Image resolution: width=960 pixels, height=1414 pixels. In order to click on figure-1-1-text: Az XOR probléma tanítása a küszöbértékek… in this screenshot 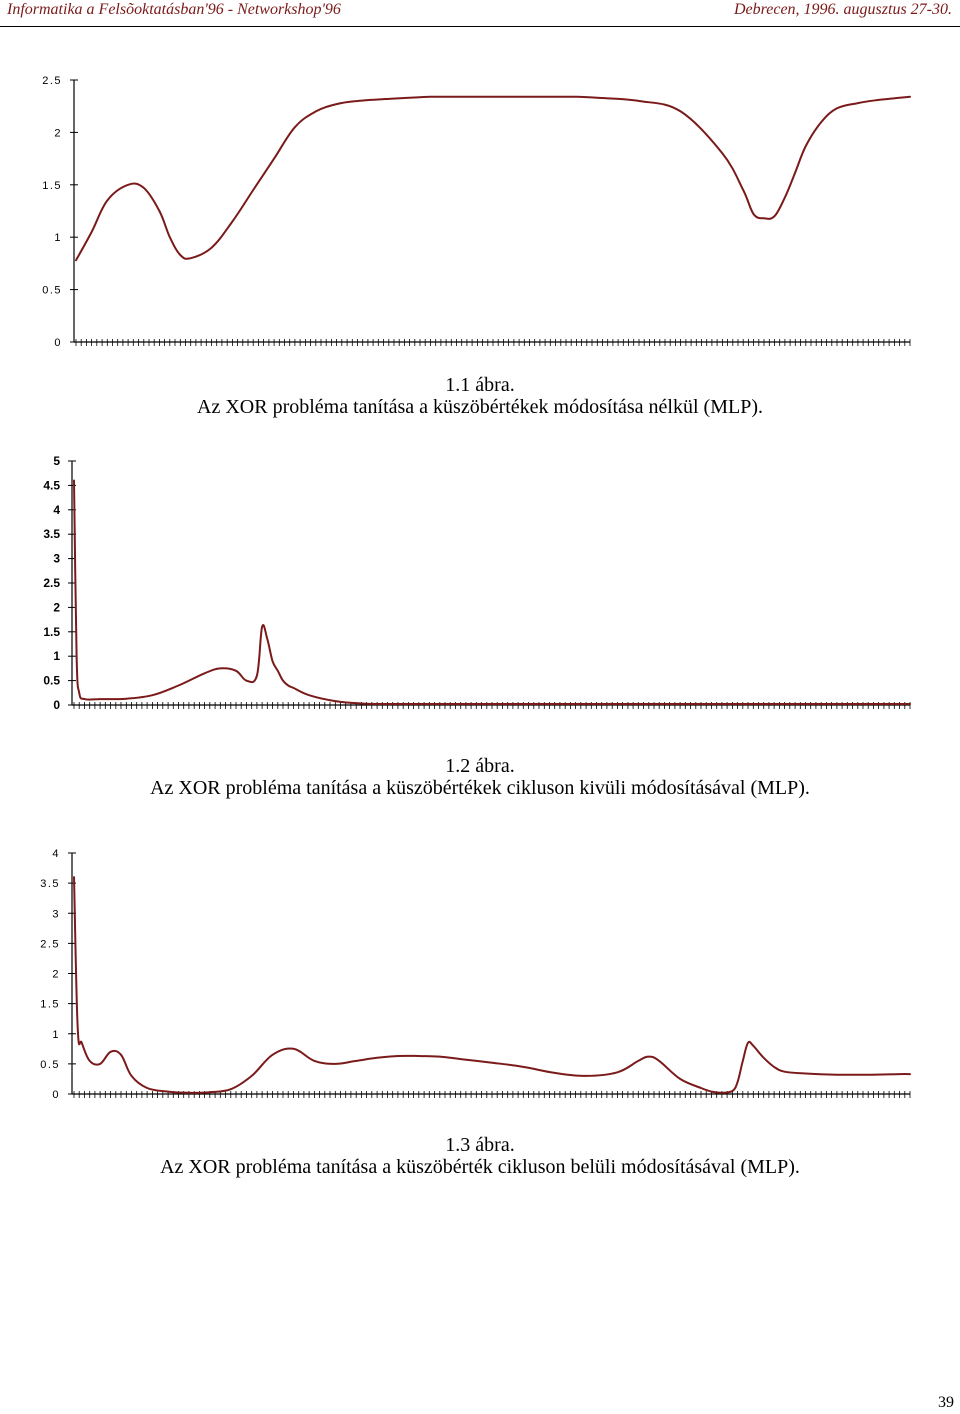, I will do `click(480, 407)`.